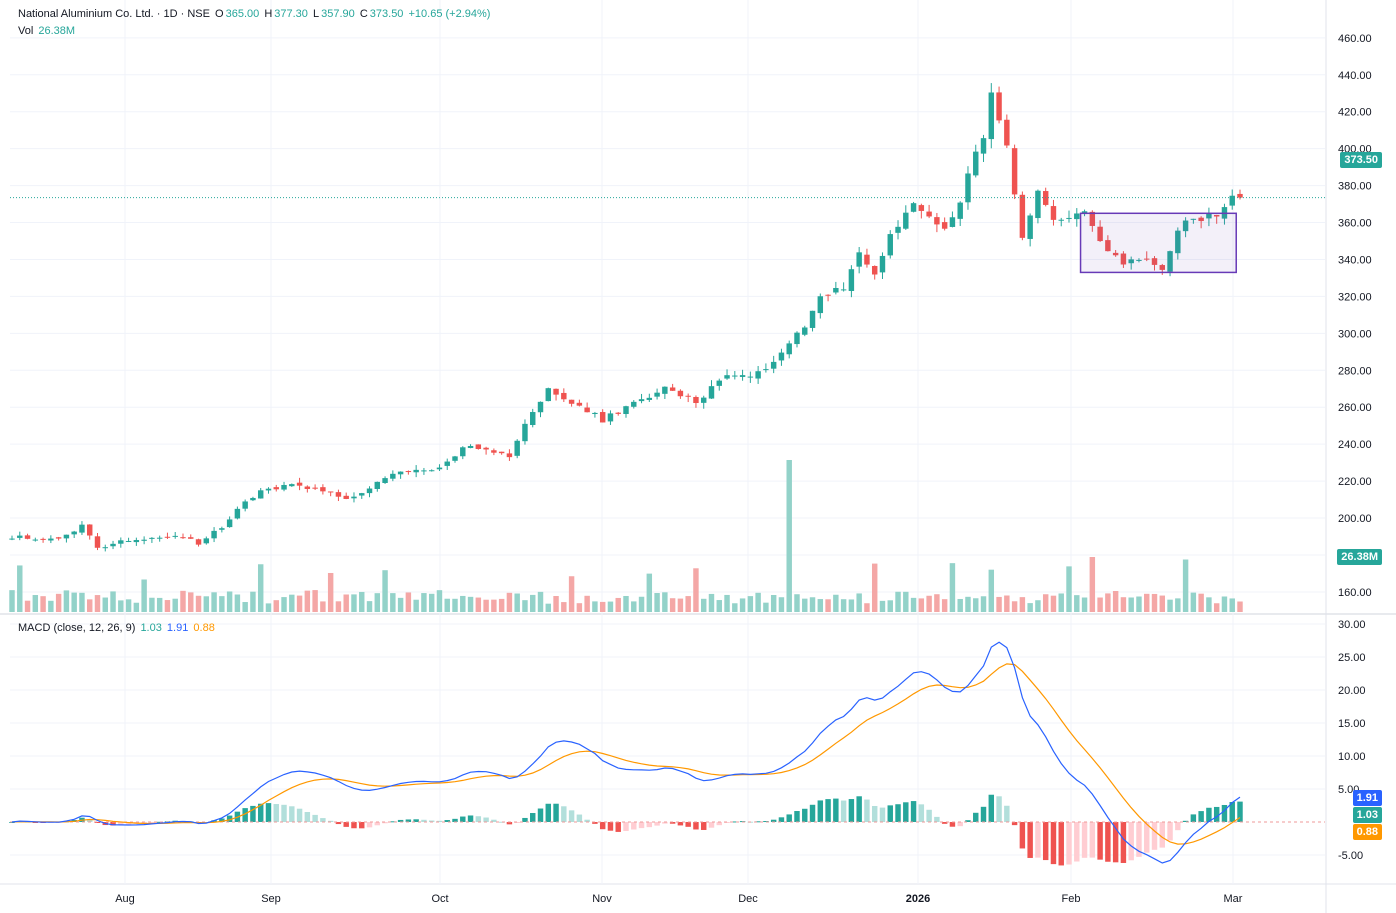 Image resolution: width=1396 pixels, height=913 pixels. Describe the element at coordinates (1355, 334) in the screenshot. I see `price-tick-label: 300.00` at that location.